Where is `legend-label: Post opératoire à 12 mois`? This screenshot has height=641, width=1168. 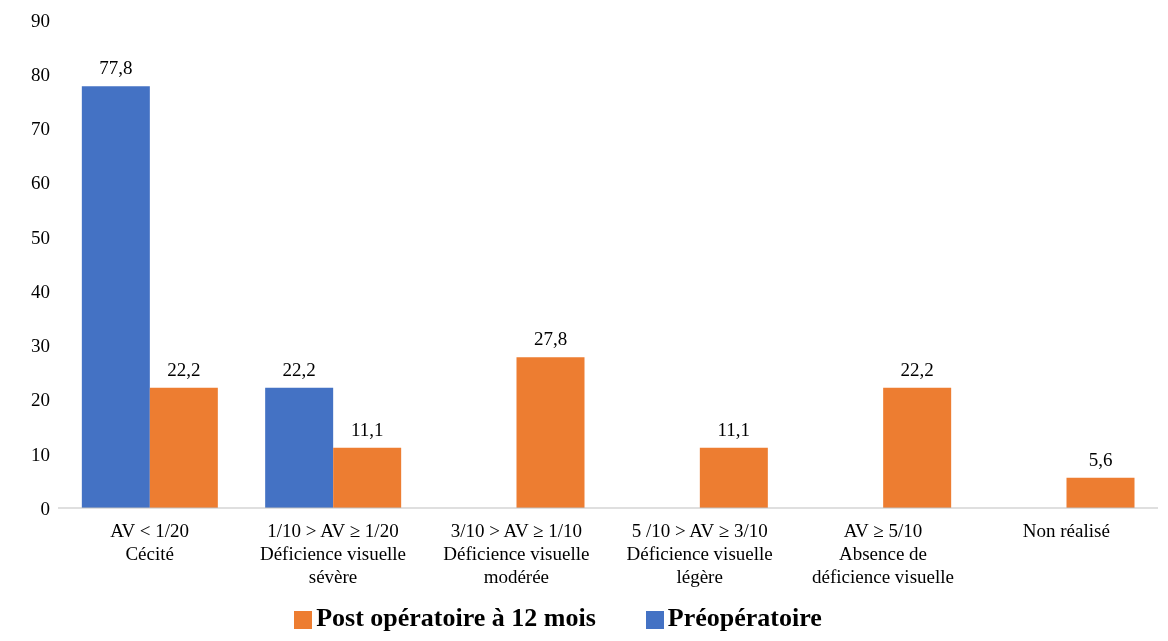
legend-label: Post opératoire à 12 mois is located at coordinates (456, 617).